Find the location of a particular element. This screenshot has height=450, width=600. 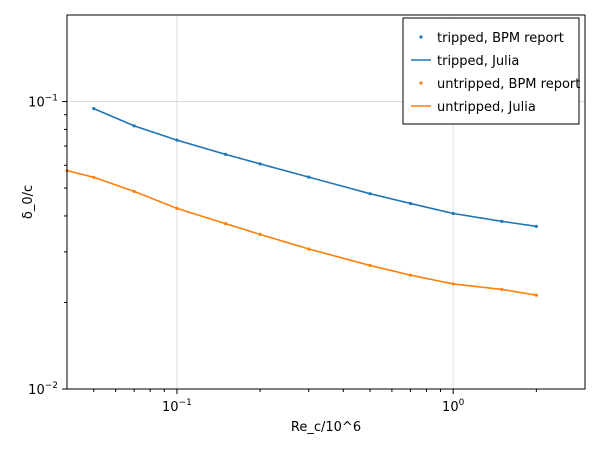

legend-item: tripped, BPM report is located at coordinates (491, 38).